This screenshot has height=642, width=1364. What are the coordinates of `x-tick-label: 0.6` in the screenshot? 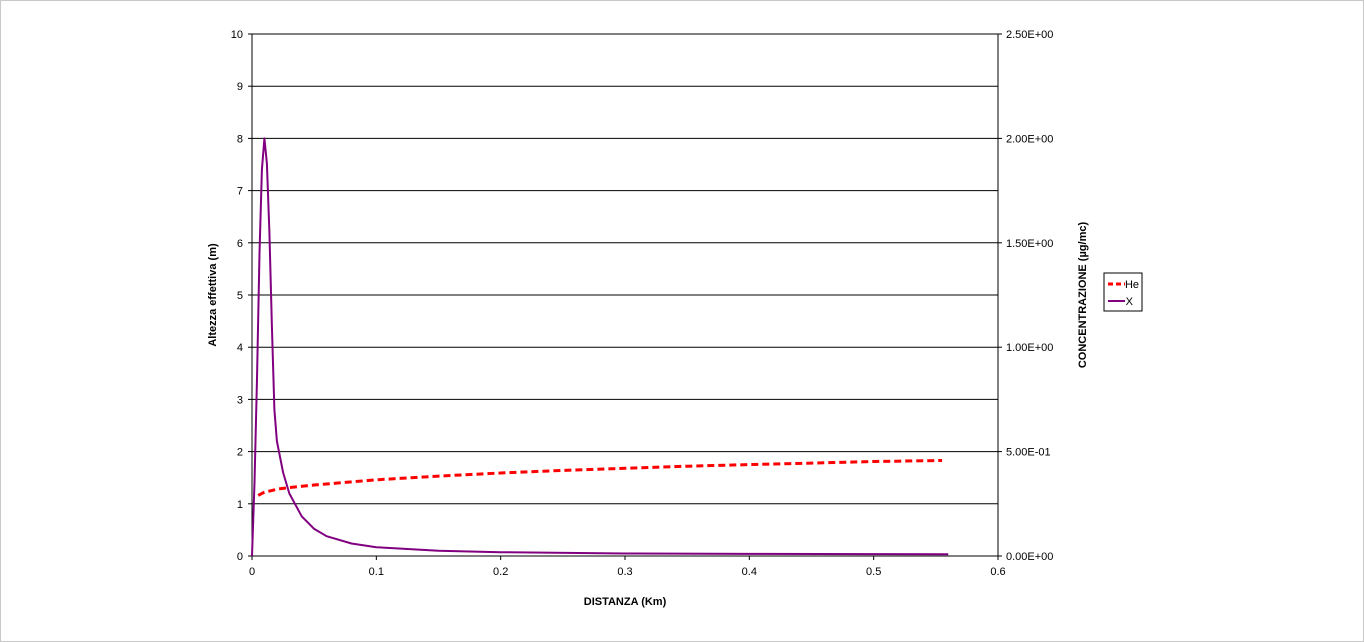 It's located at (997, 572).